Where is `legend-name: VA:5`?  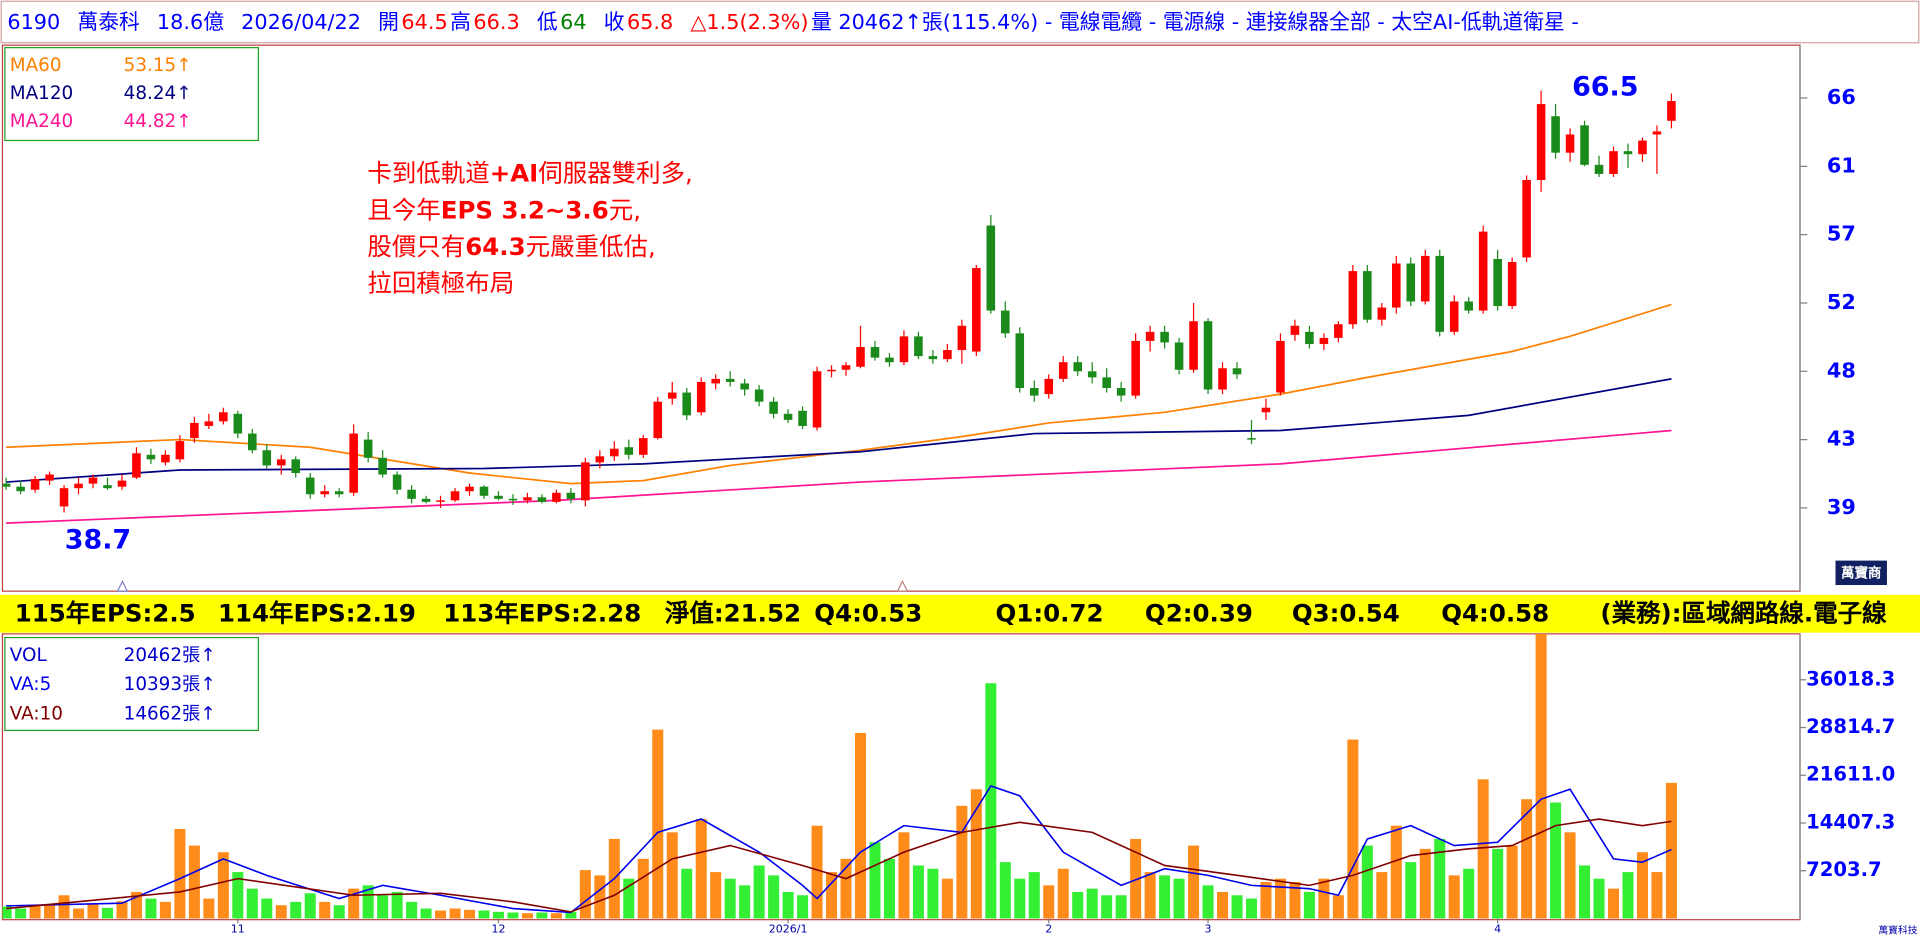
legend-name: VA:5 is located at coordinates (30, 684).